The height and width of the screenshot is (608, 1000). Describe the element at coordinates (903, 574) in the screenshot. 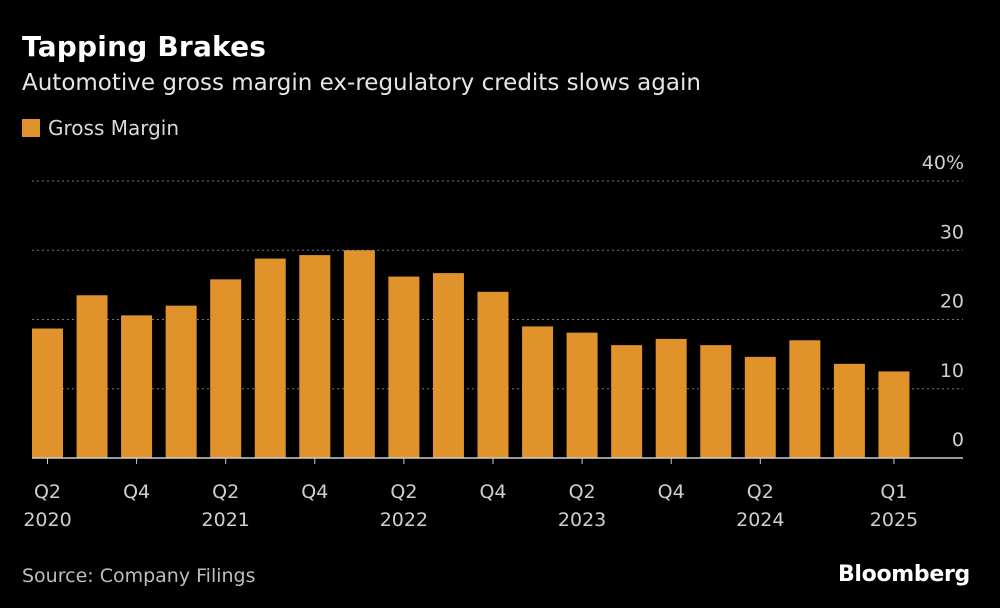

I see `bloomberg-logo: Bloomberg` at that location.